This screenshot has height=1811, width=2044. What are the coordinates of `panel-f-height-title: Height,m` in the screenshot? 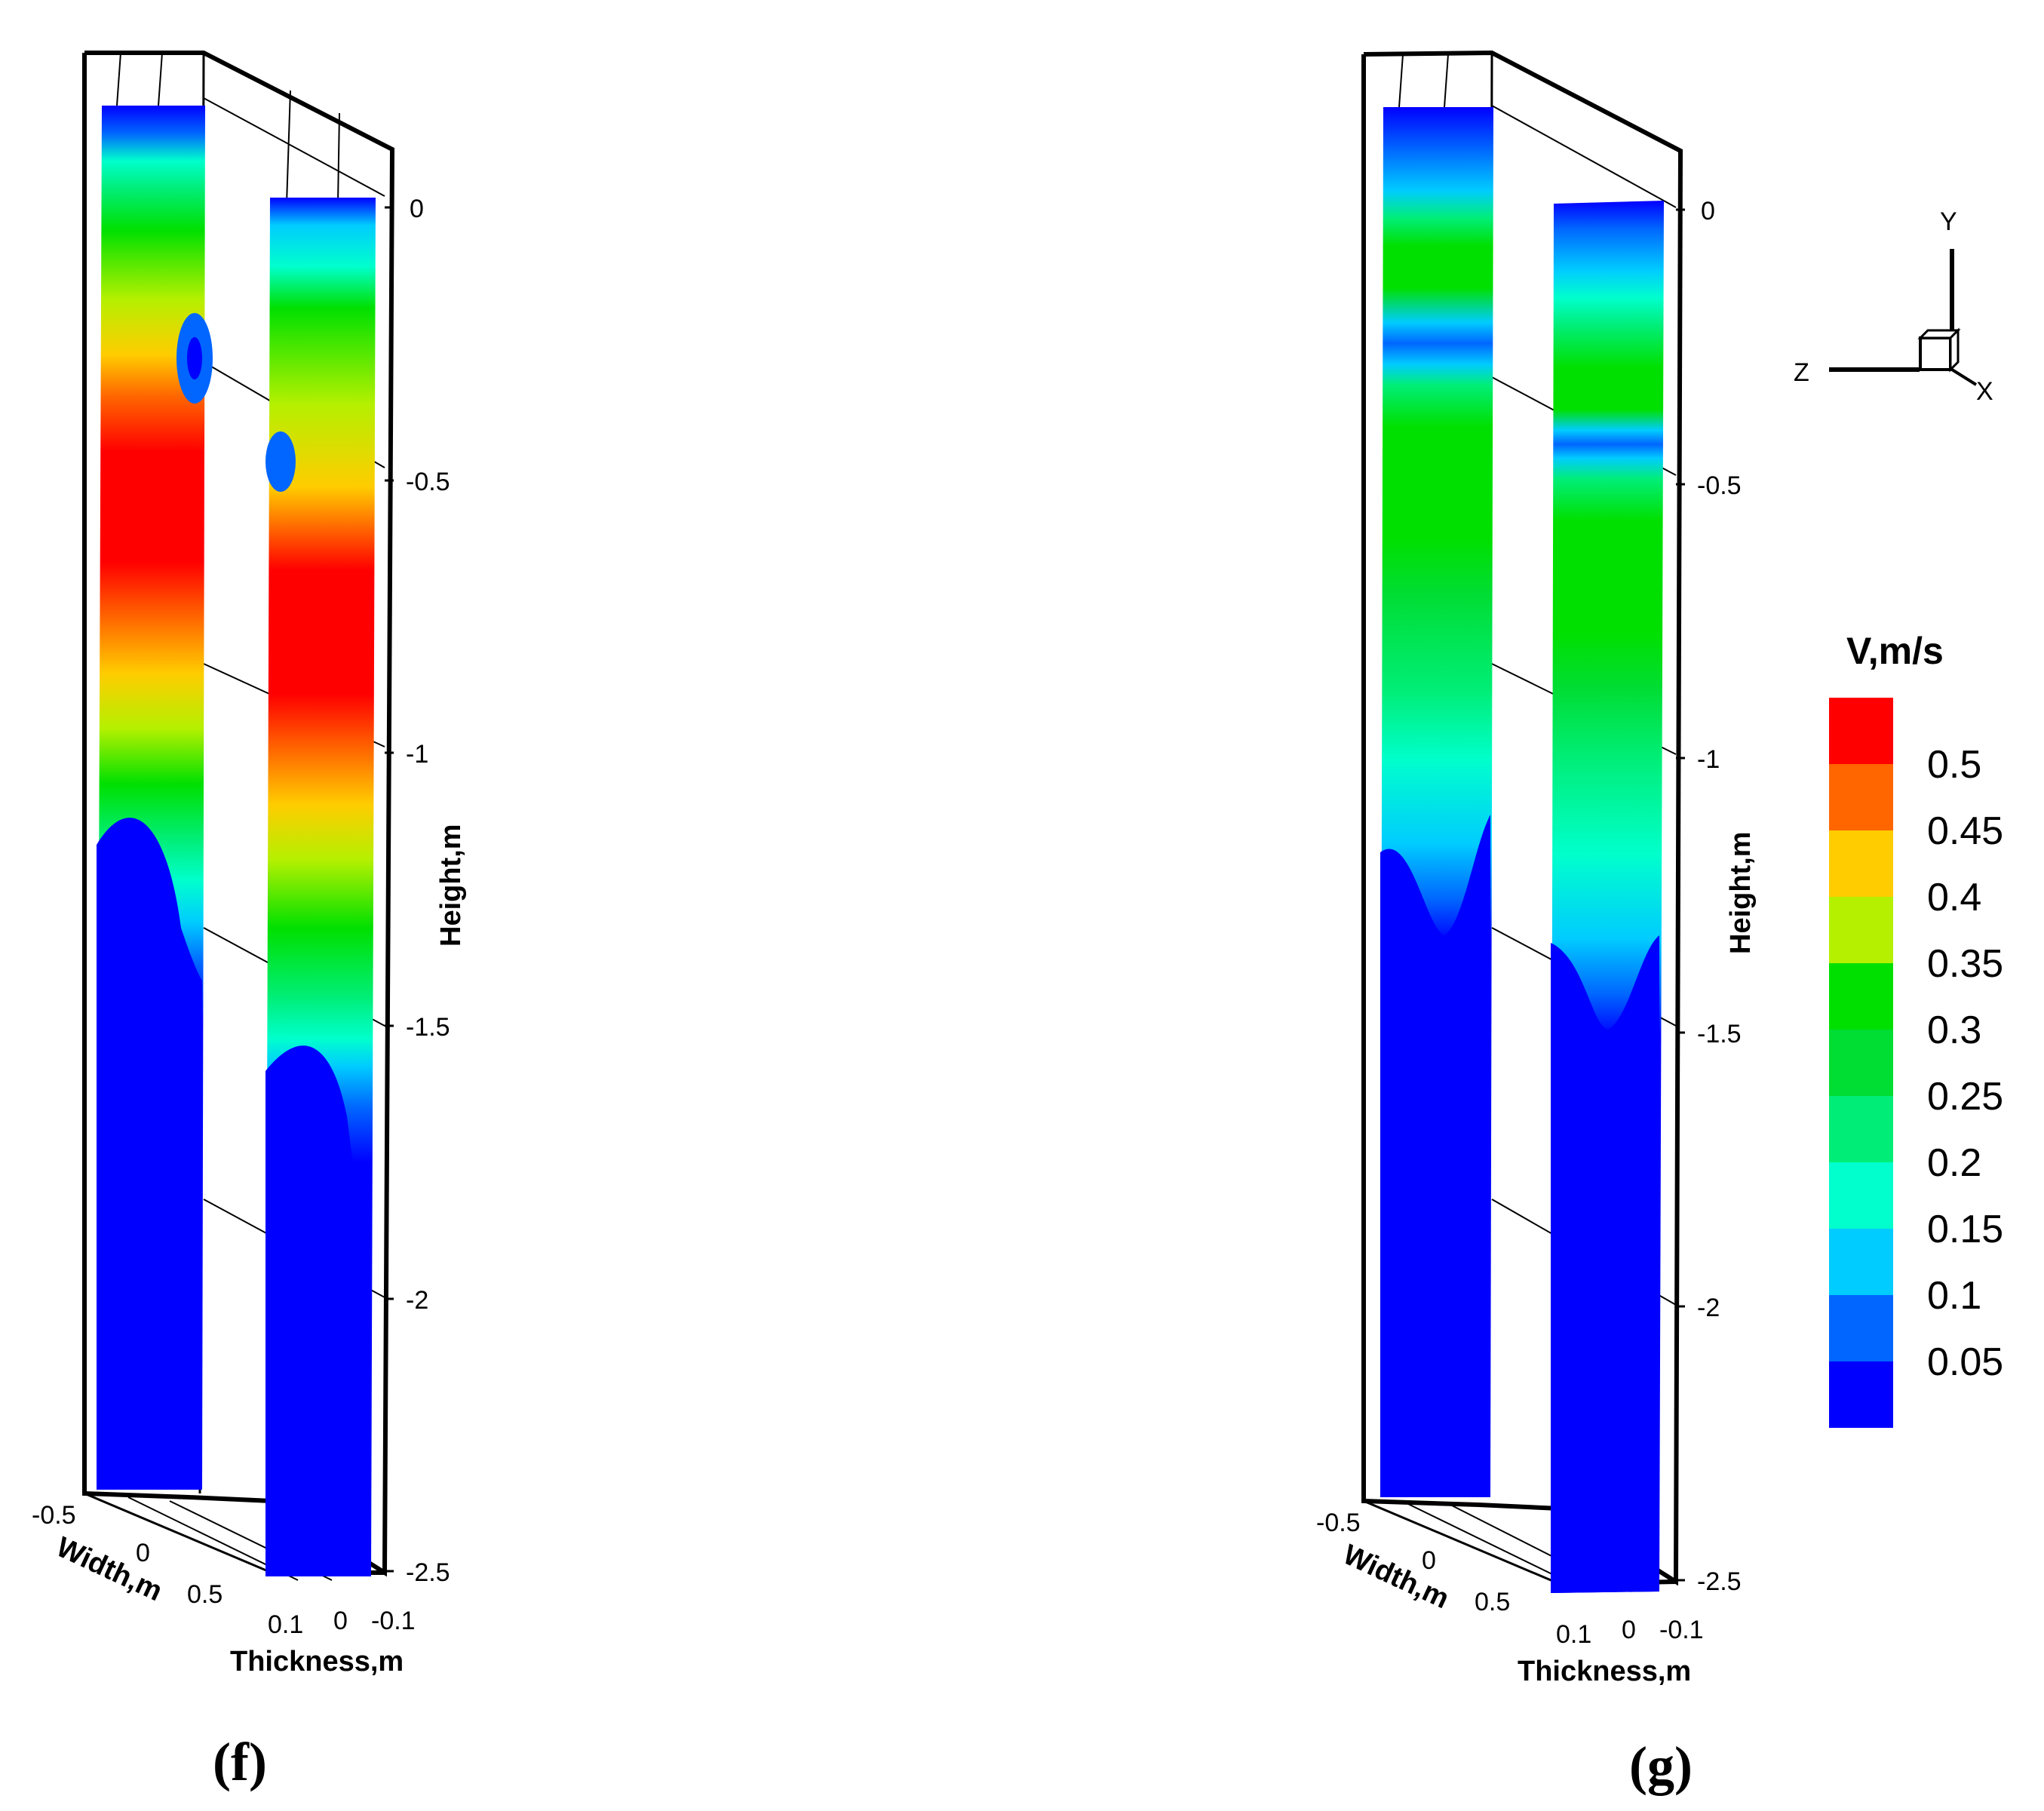 It's located at (451, 885).